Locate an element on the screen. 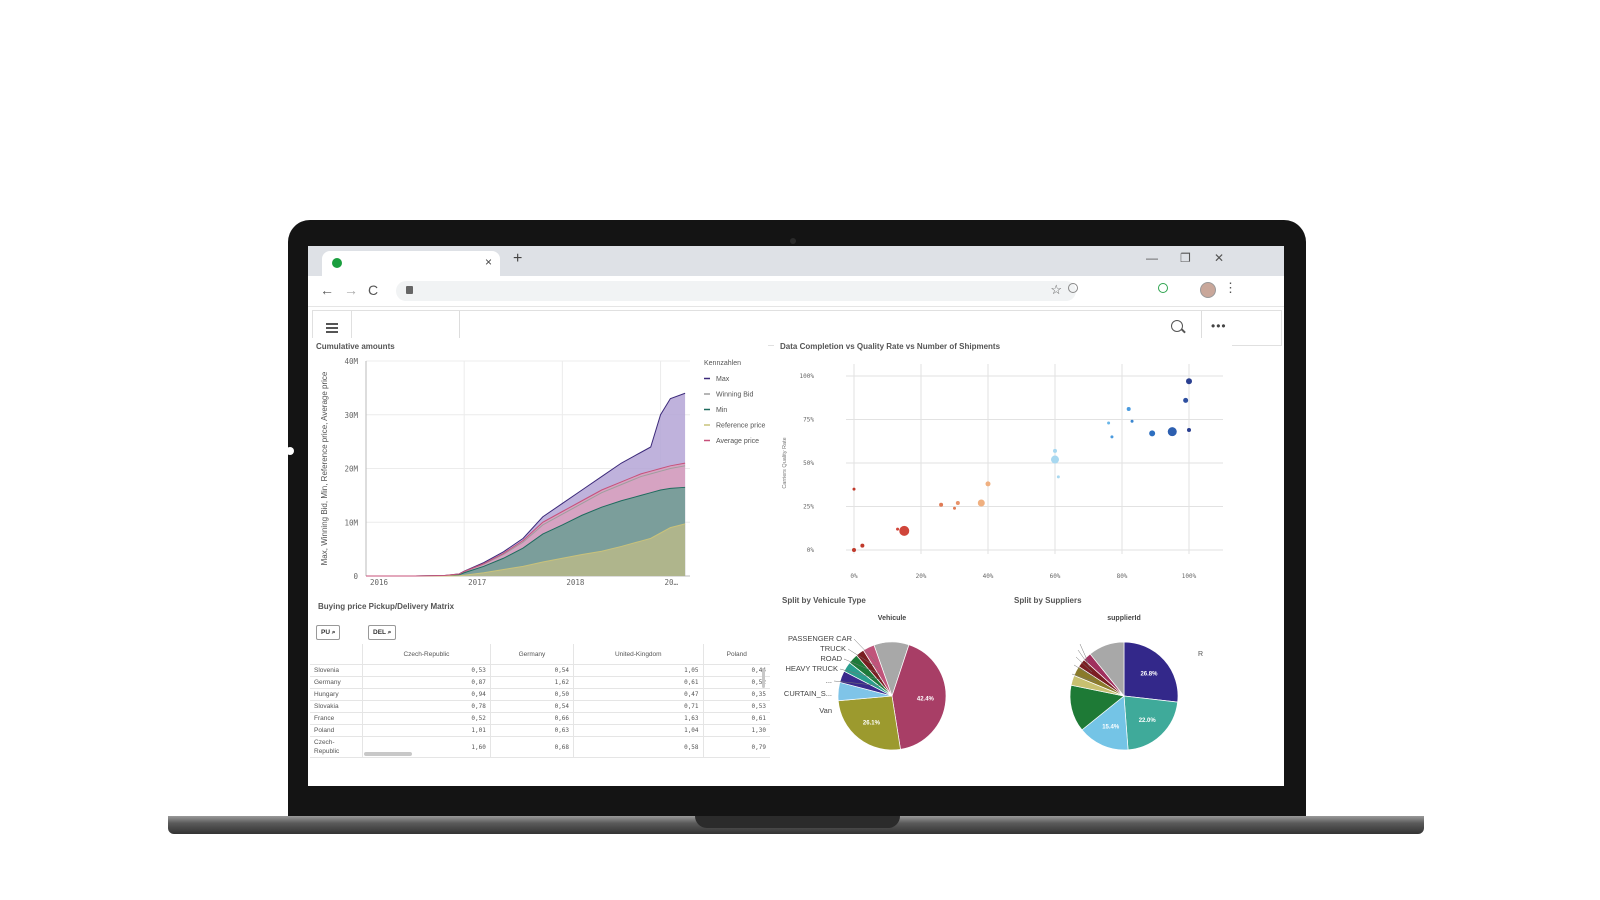 Image resolution: width=1600 pixels, height=900 pixels. vertical-scrollbar is located at coordinates (763, 678).